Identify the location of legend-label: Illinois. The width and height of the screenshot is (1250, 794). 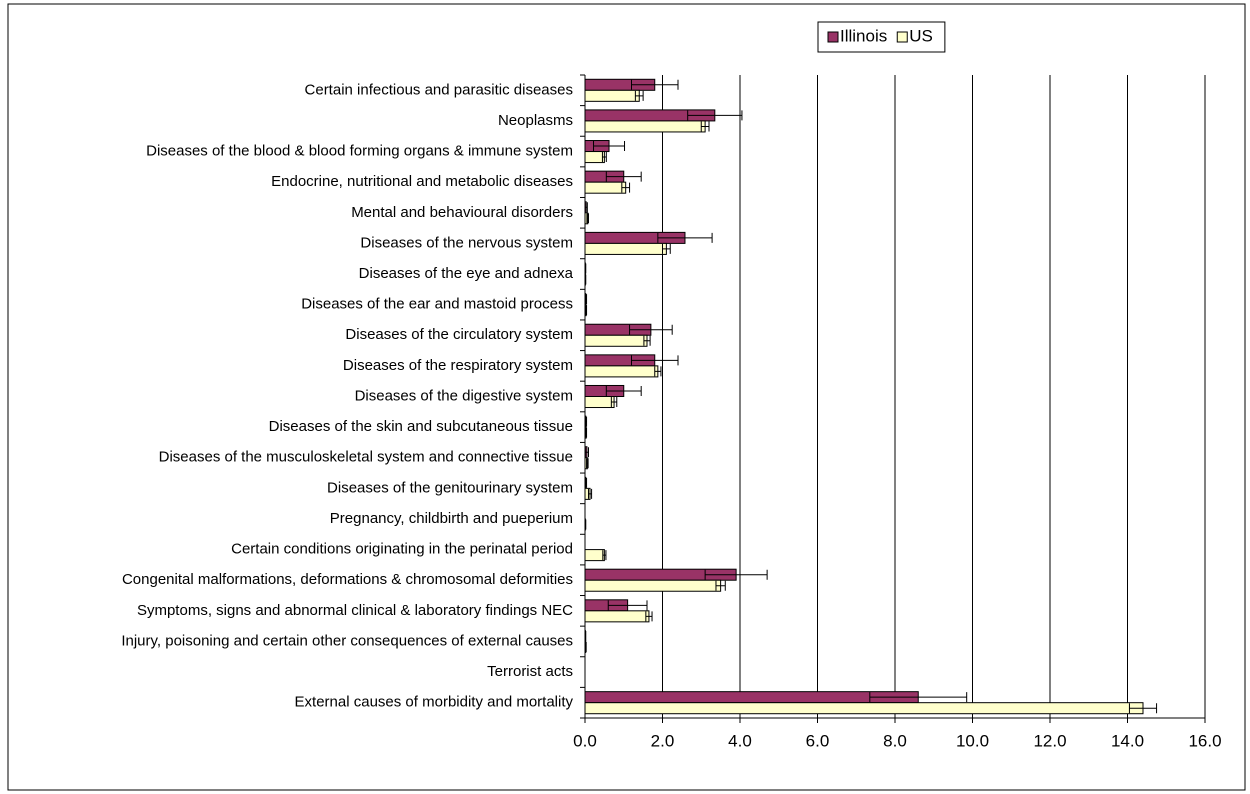
(863, 35).